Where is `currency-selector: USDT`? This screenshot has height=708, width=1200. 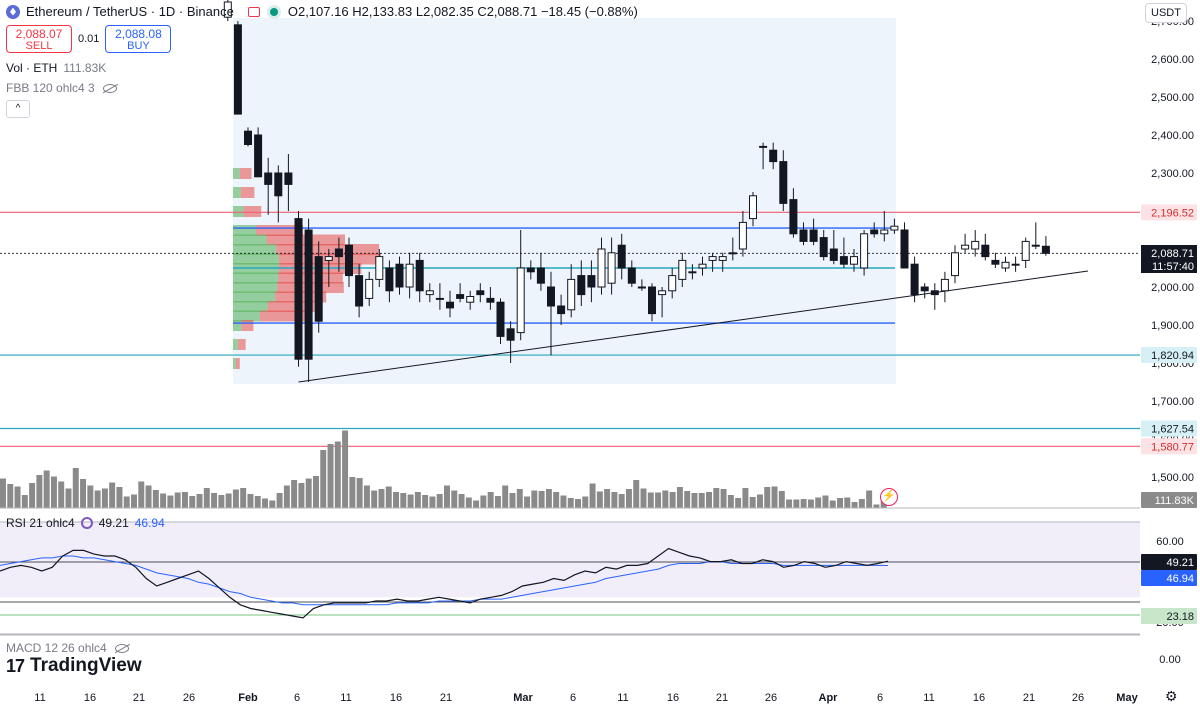 currency-selector: USDT is located at coordinates (1166, 13).